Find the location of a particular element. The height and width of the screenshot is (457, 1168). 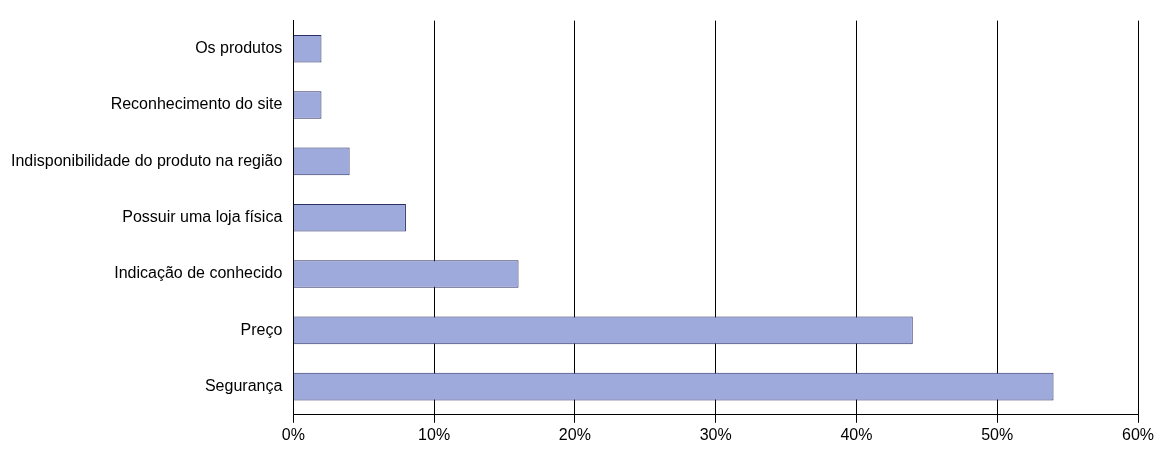

y-tick-label: Os produtos is located at coordinates (239, 48).